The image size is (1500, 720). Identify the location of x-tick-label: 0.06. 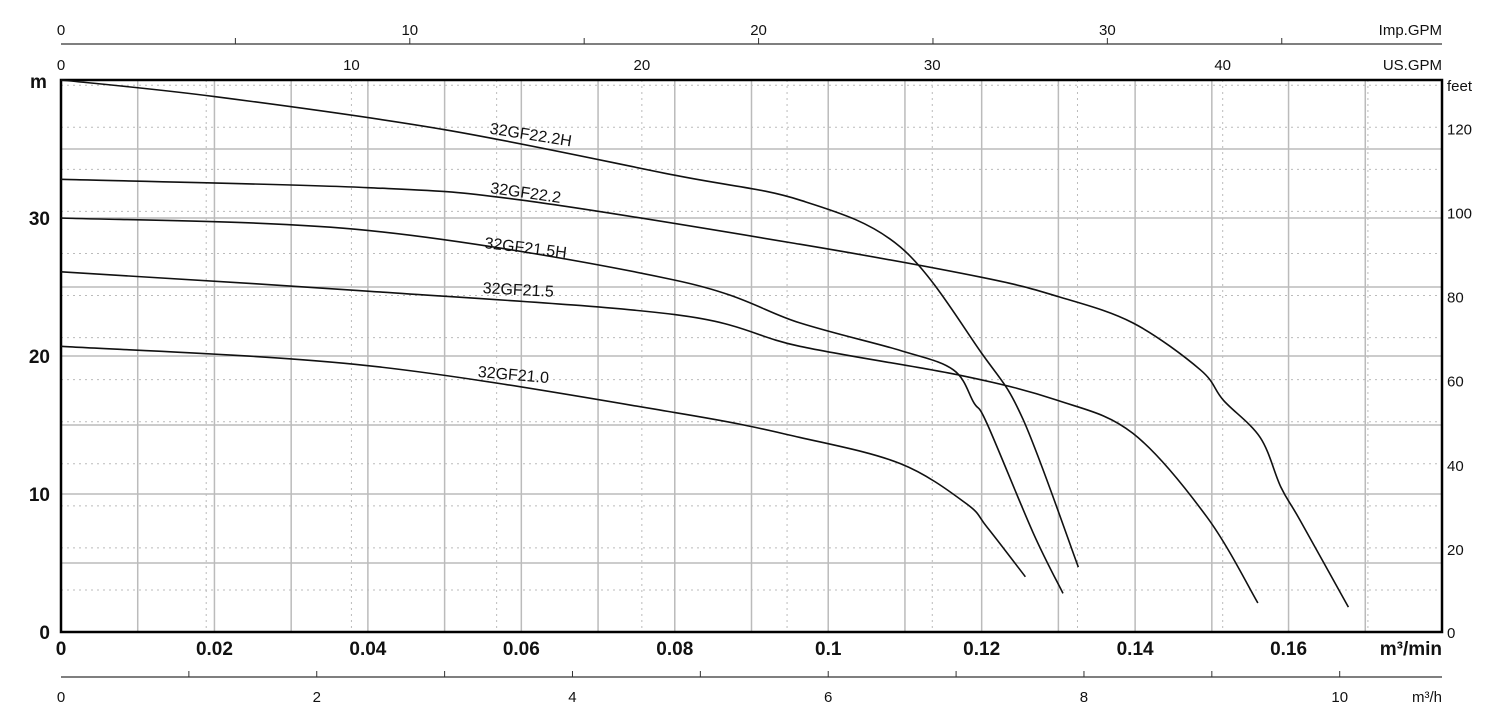
(521, 649).